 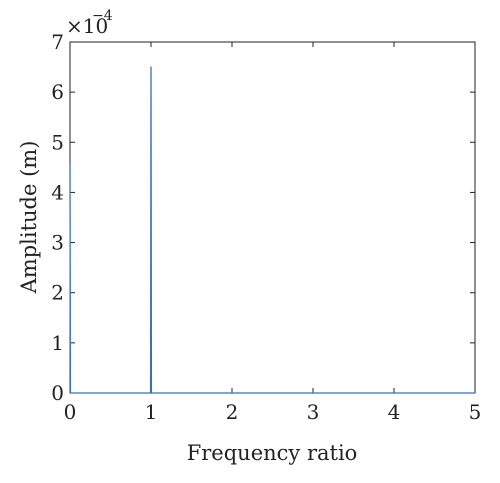 I want to click on x-tick-label: 0, so click(x=70, y=412).